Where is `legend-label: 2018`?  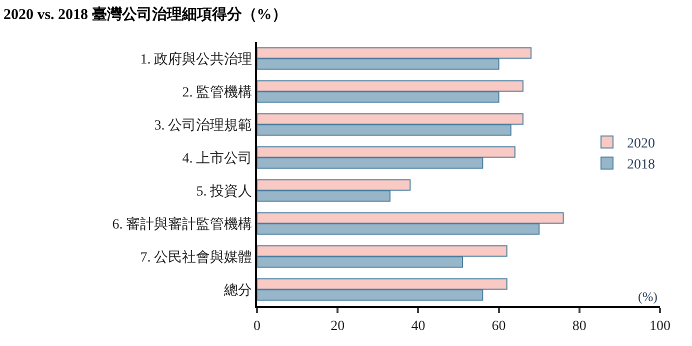 legend-label: 2018 is located at coordinates (641, 165).